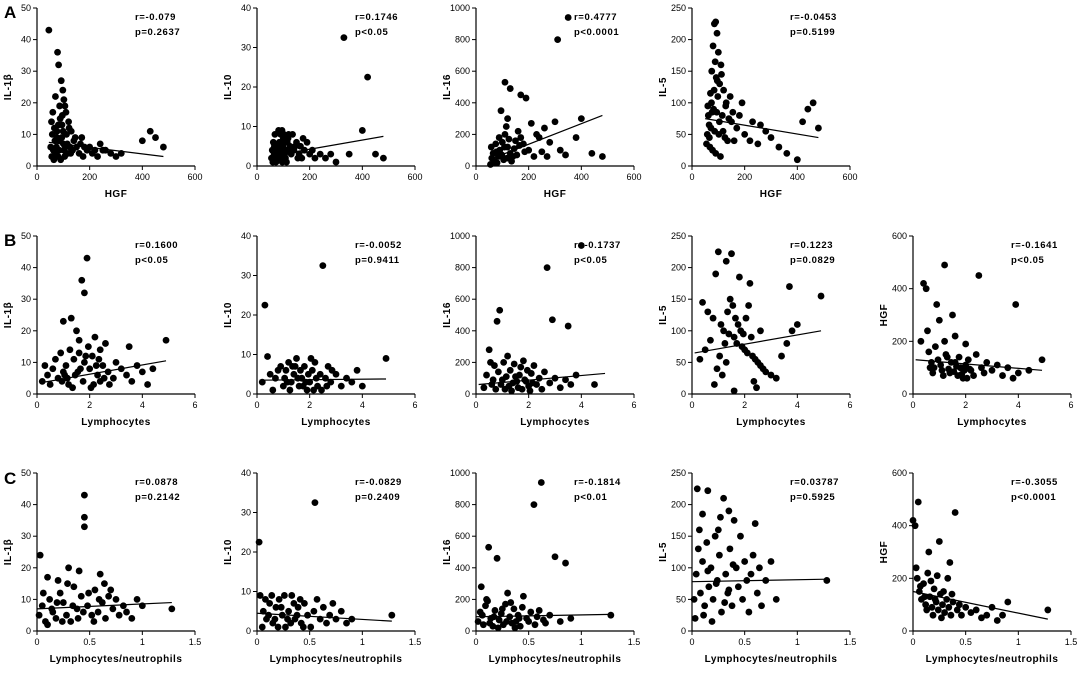  What do you see at coordinates (246, 8) in the screenshot?
I see `y-tick-label: 40` at bounding box center [246, 8].